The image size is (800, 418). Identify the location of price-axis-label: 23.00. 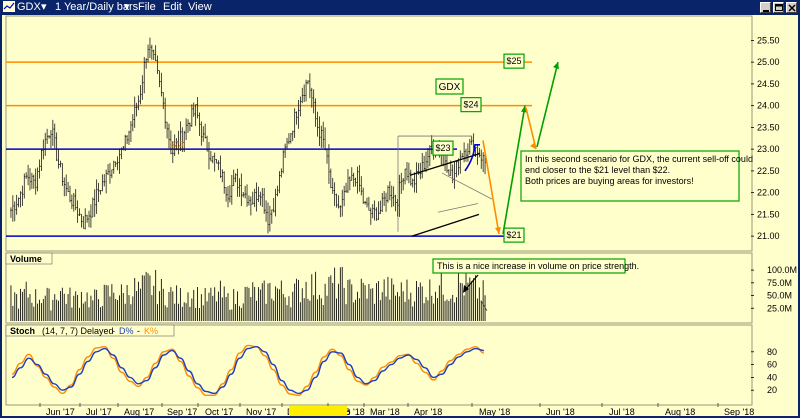
(768, 149).